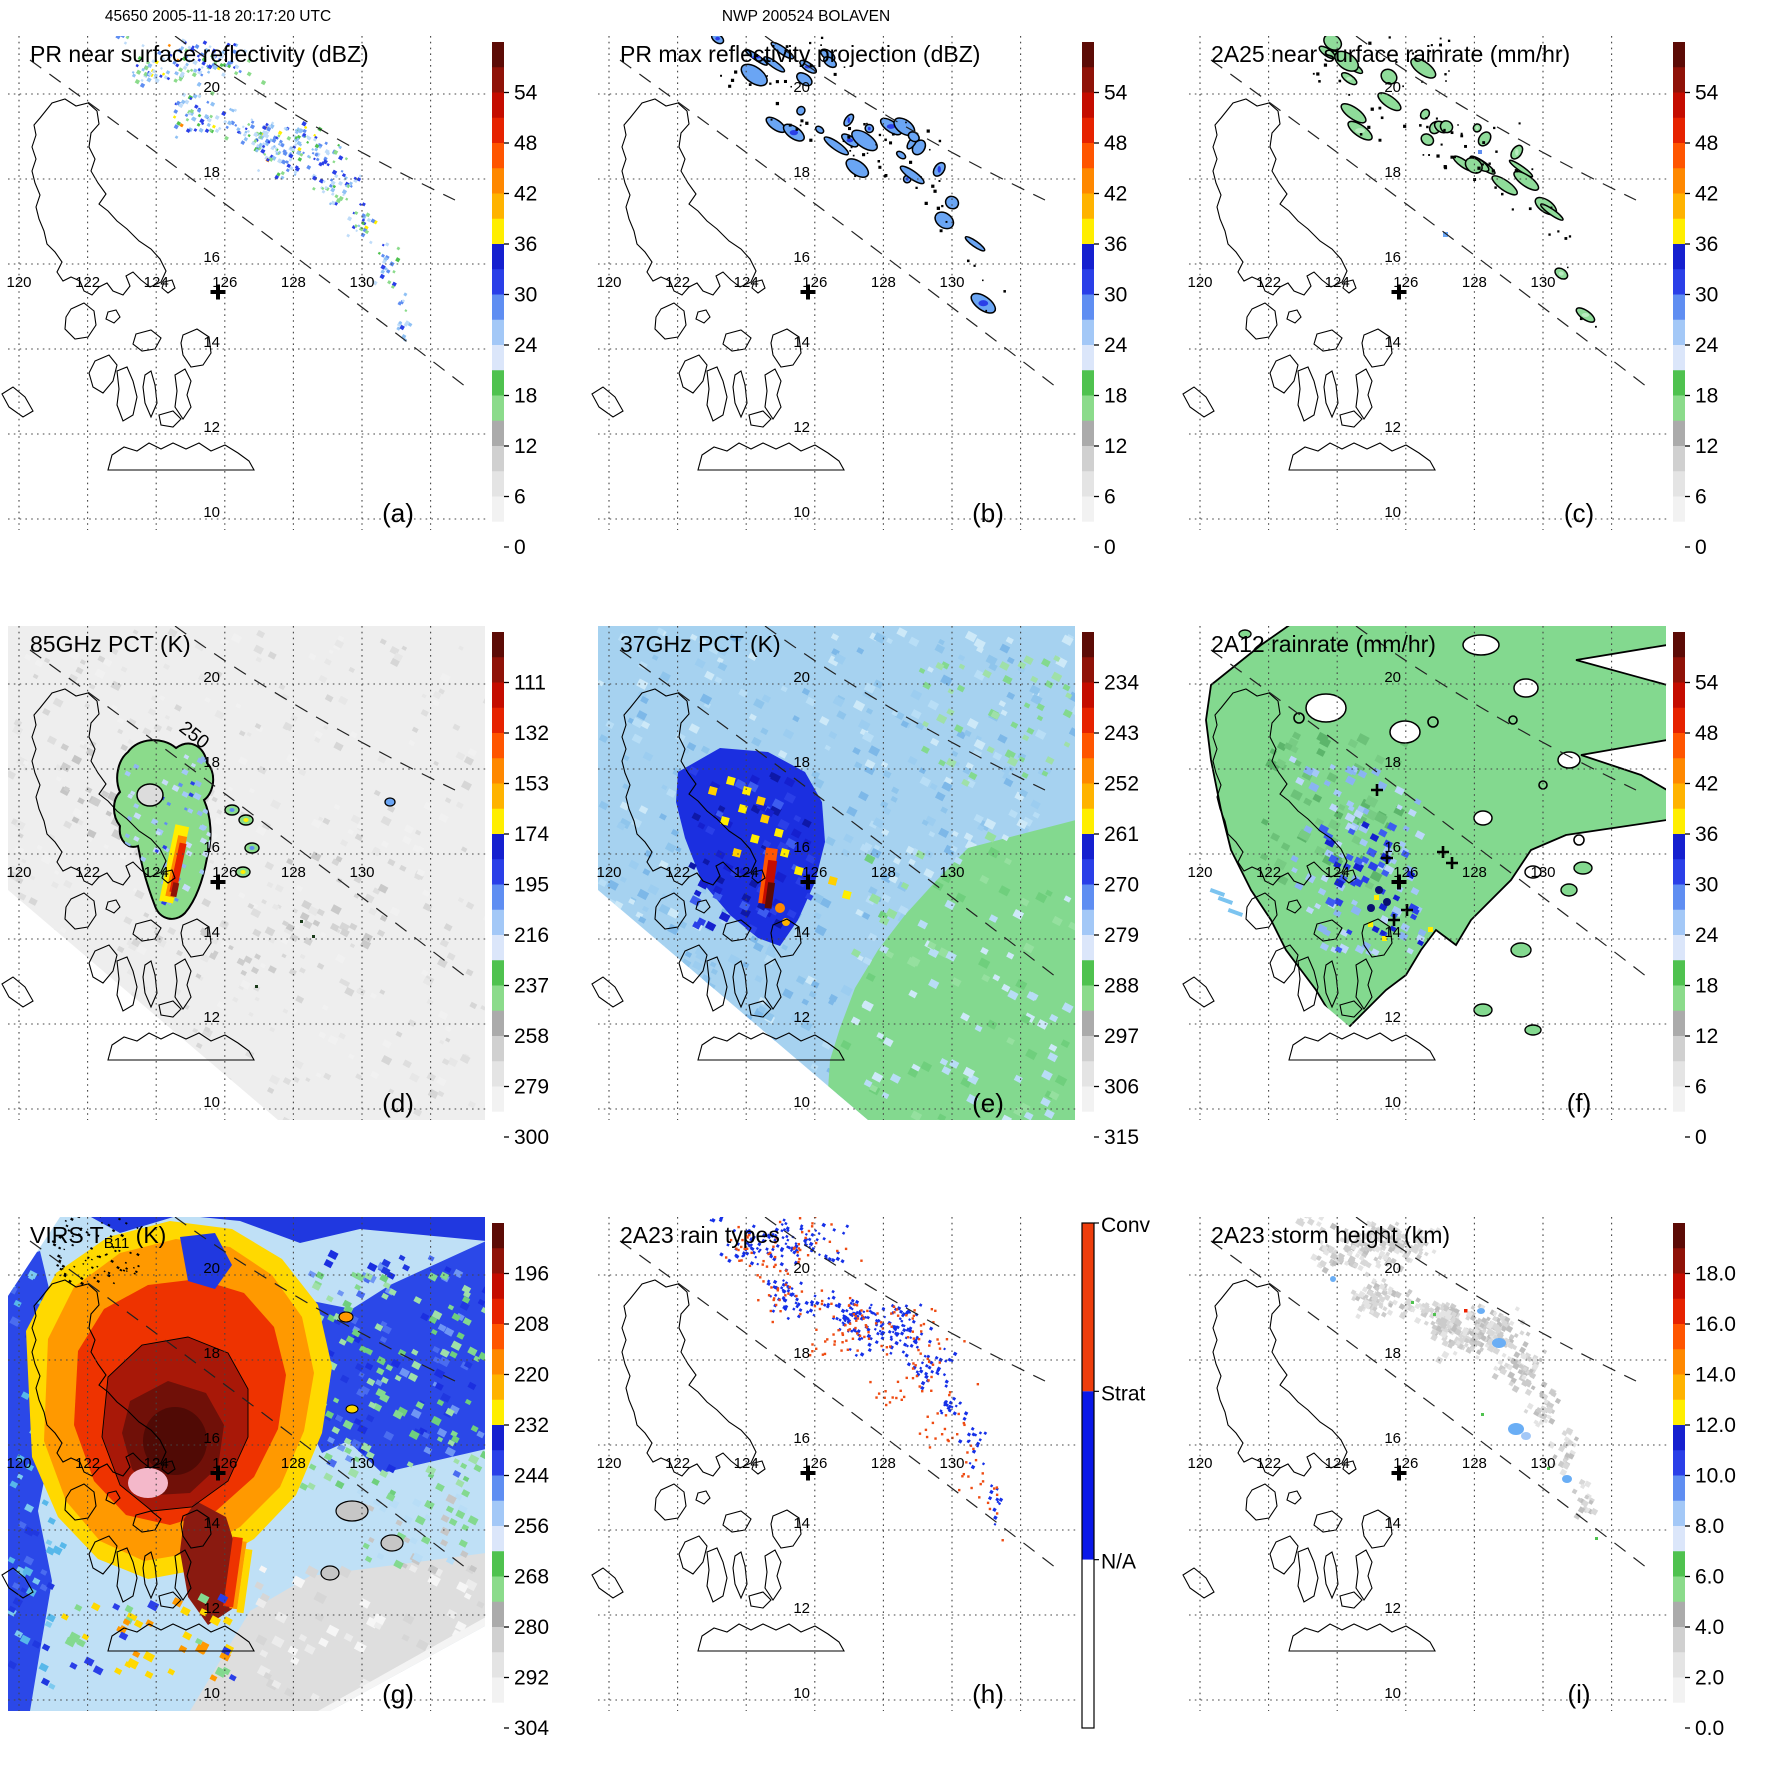 The image size is (1771, 1771). I want to click on colorbar-tick-label: 306, so click(1121, 1087).